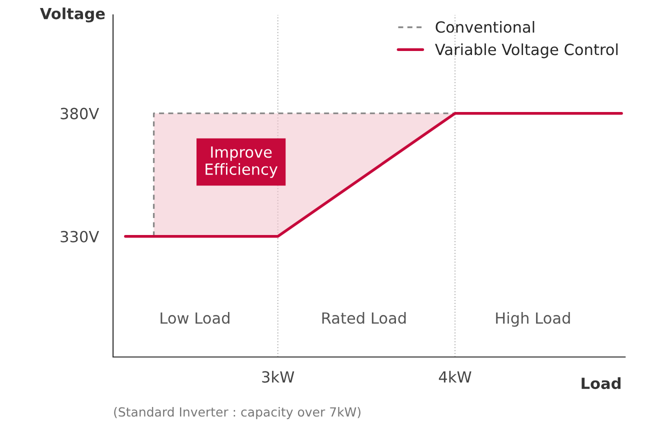 This screenshot has width=665, height=425. What do you see at coordinates (455, 376) in the screenshot?
I see `x-tick-label: 4kW` at bounding box center [455, 376].